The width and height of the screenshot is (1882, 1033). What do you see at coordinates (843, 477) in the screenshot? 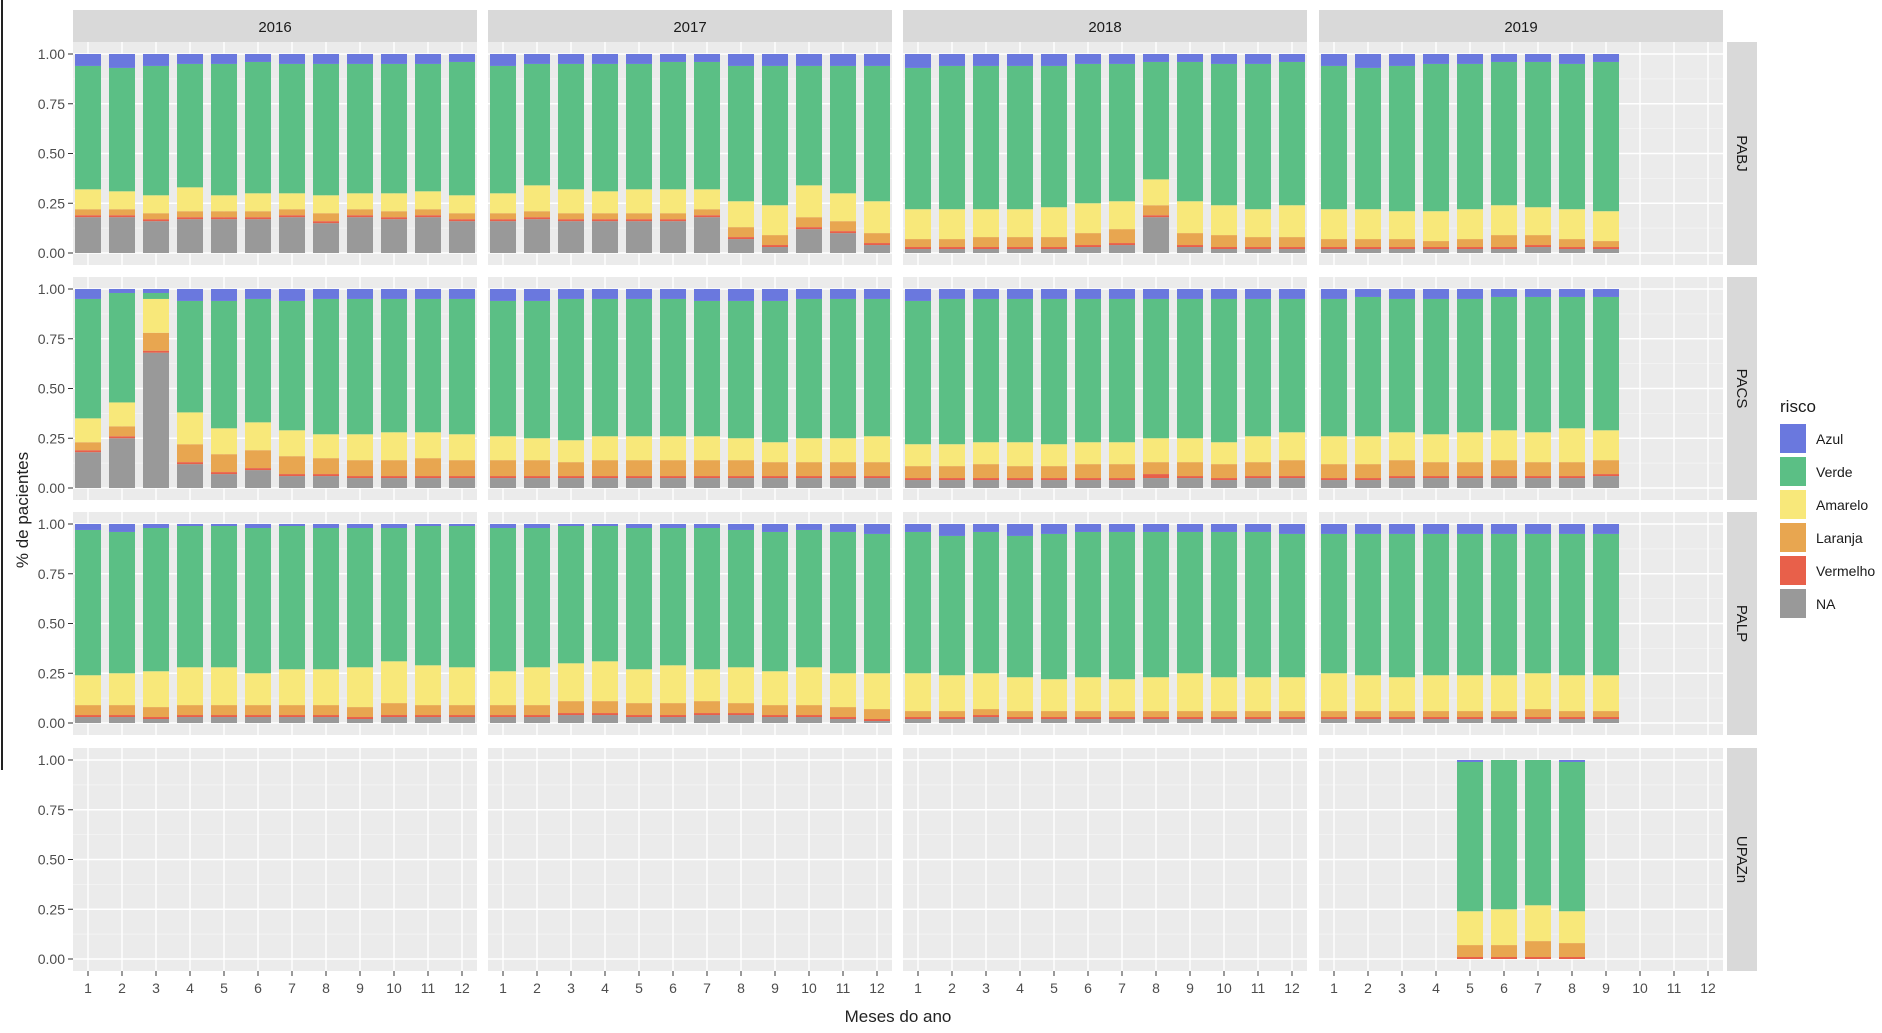
I see `bar-segment-PACS-2017-m11-Vermelho` at bounding box center [843, 477].